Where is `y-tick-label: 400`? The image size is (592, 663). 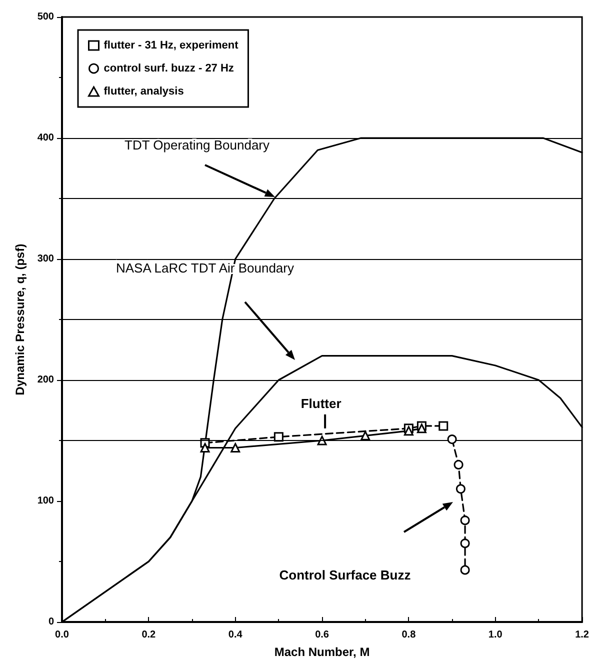 y-tick-label: 400 is located at coordinates (45, 138).